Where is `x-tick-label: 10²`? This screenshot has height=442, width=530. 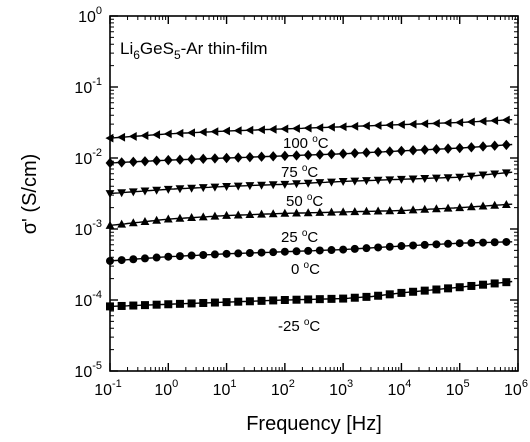
x-tick-label: 10² is located at coordinates (283, 388).